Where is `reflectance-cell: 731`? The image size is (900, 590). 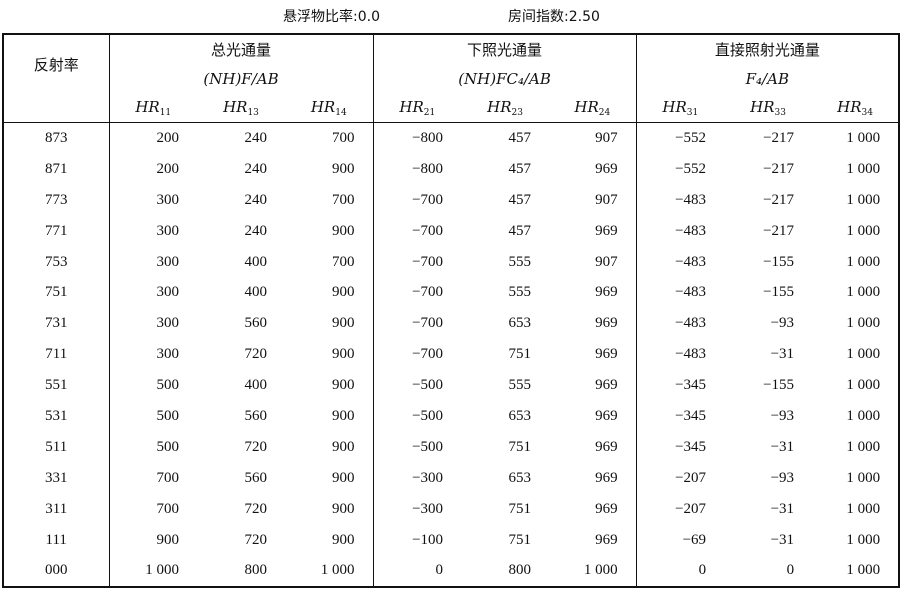
reflectance-cell: 731 is located at coordinates (56, 324).